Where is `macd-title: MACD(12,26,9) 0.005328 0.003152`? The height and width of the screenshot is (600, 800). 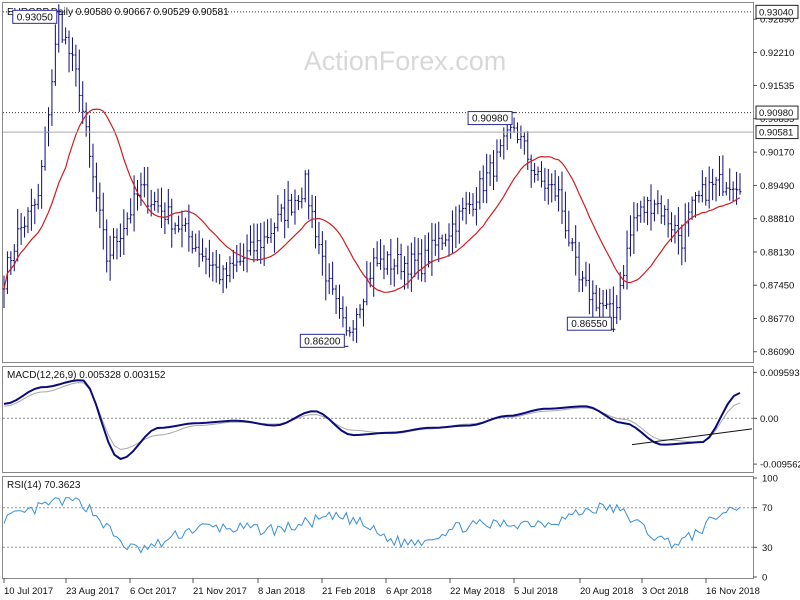 macd-title: MACD(12,26,9) 0.005328 0.003152 is located at coordinates (86, 375).